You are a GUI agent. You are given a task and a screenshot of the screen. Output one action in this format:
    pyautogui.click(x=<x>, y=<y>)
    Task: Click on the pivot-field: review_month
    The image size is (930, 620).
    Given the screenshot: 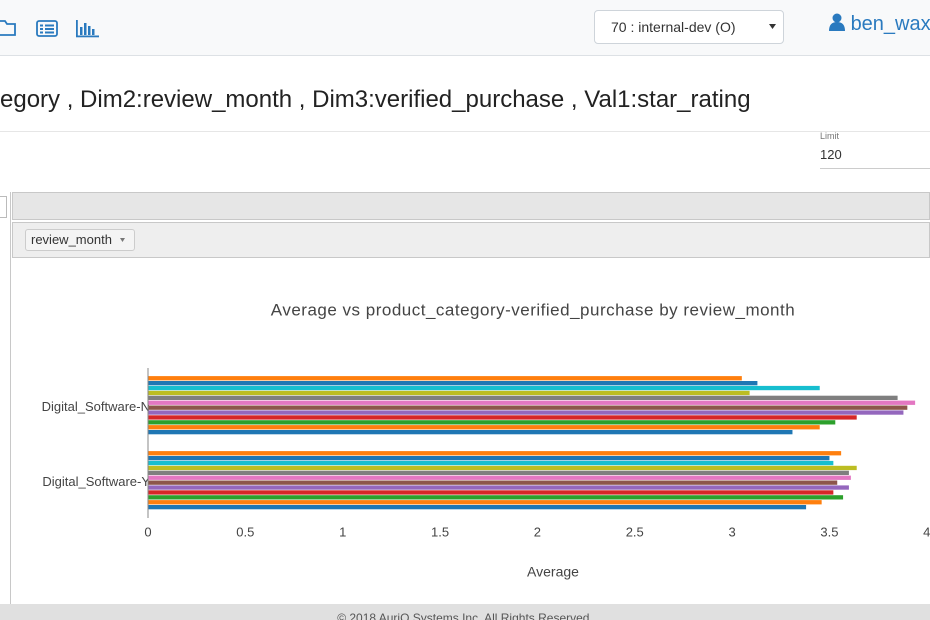 What is the action you would take?
    pyautogui.click(x=80, y=240)
    